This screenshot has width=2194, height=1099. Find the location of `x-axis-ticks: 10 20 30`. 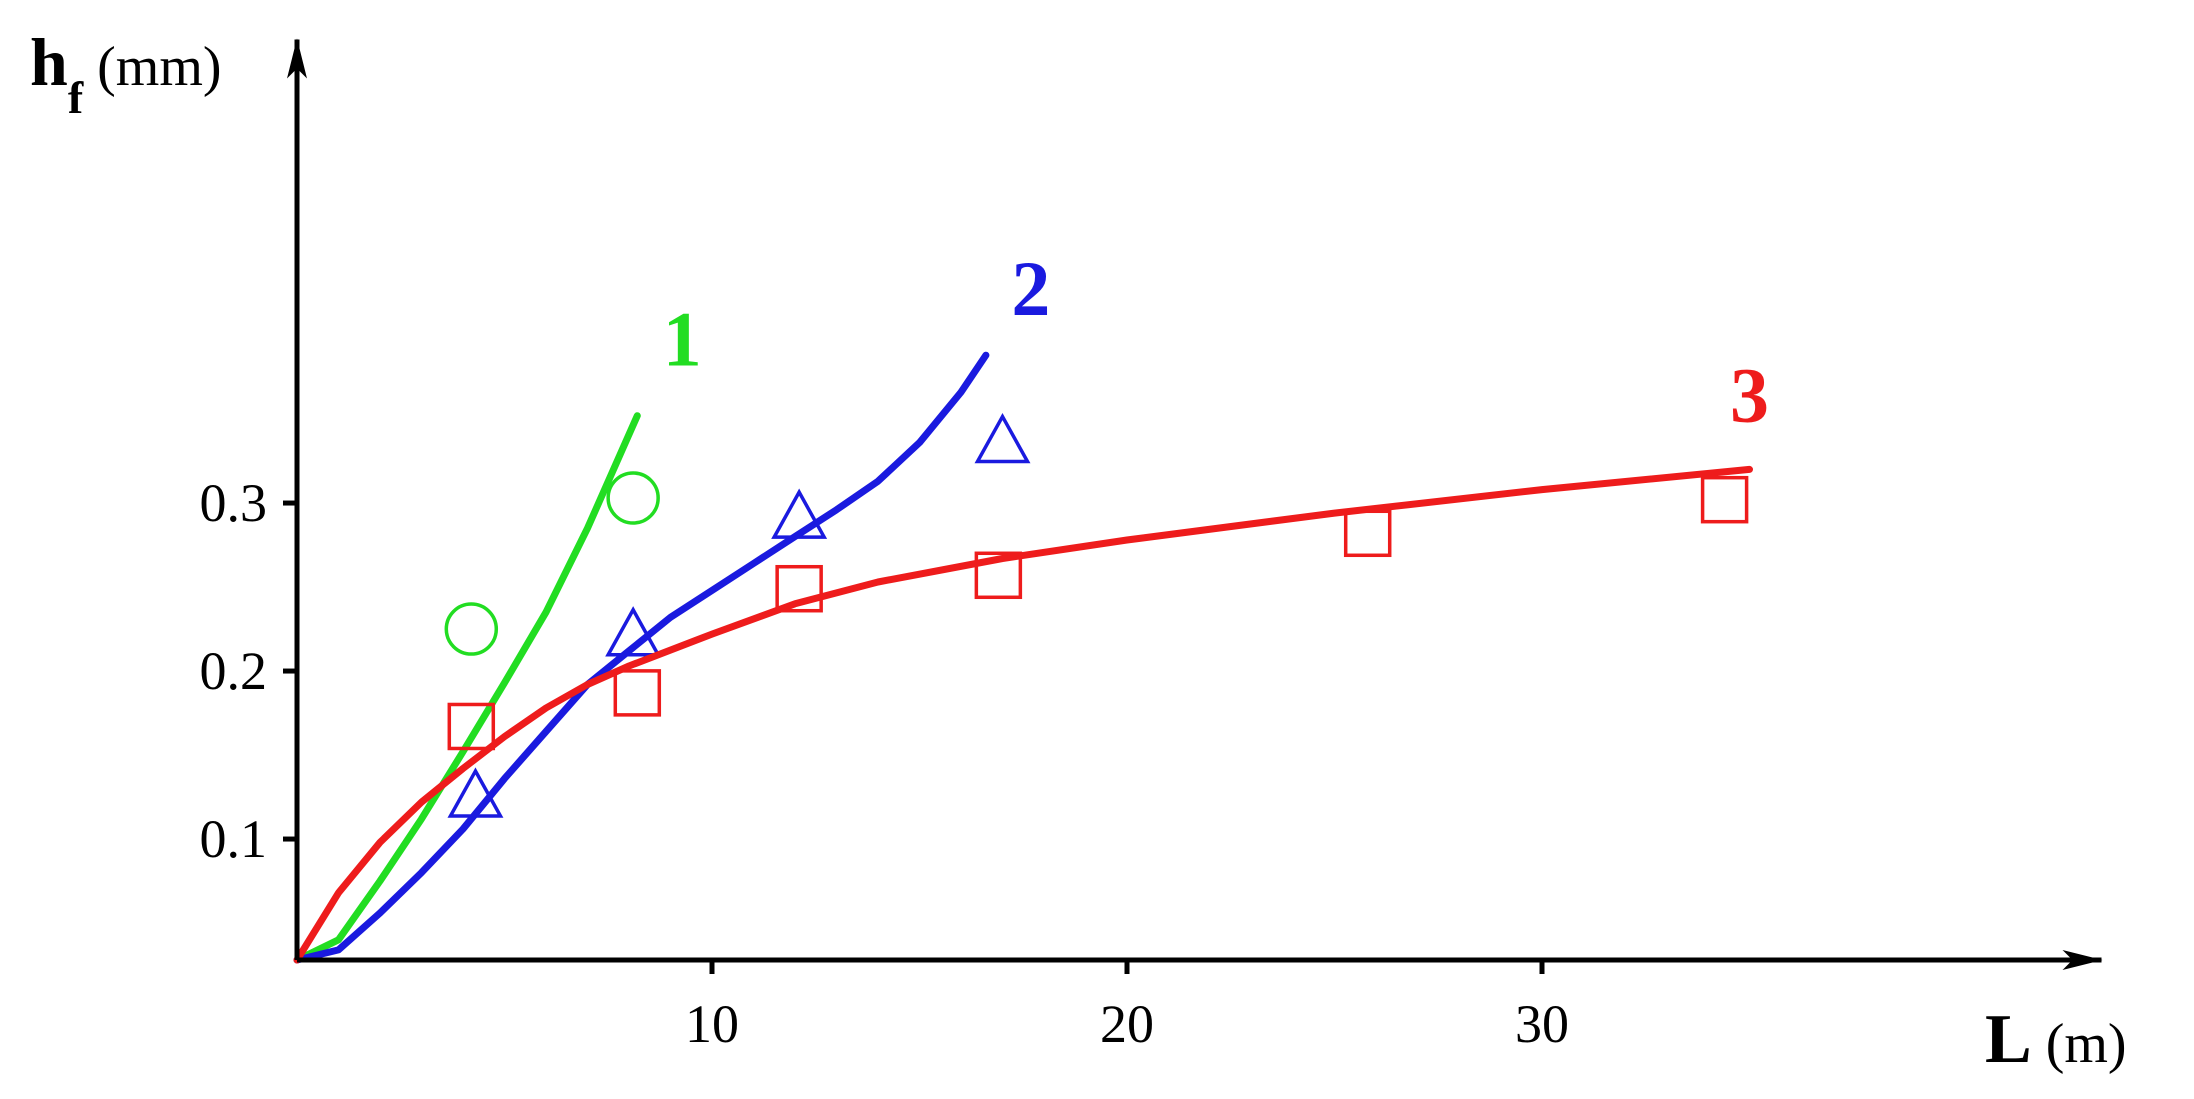

x-axis-ticks: 10 20 30 is located at coordinates (1127, 1007).